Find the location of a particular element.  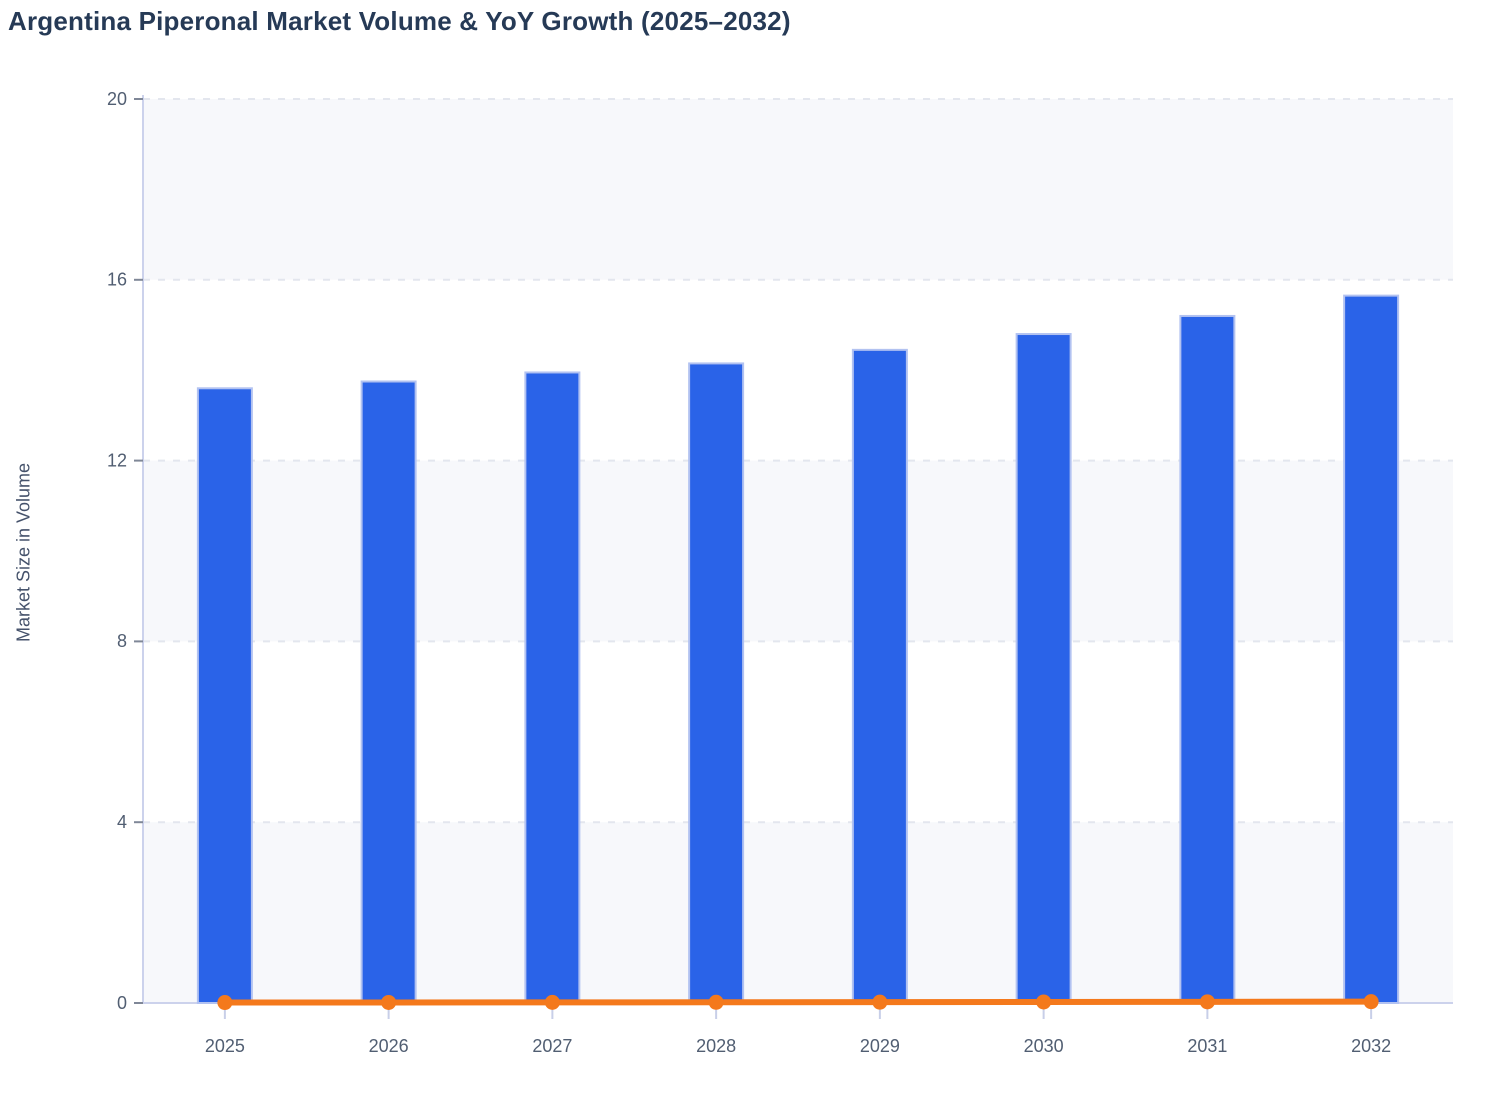

yoy-marker-2030 is located at coordinates (1044, 1002).